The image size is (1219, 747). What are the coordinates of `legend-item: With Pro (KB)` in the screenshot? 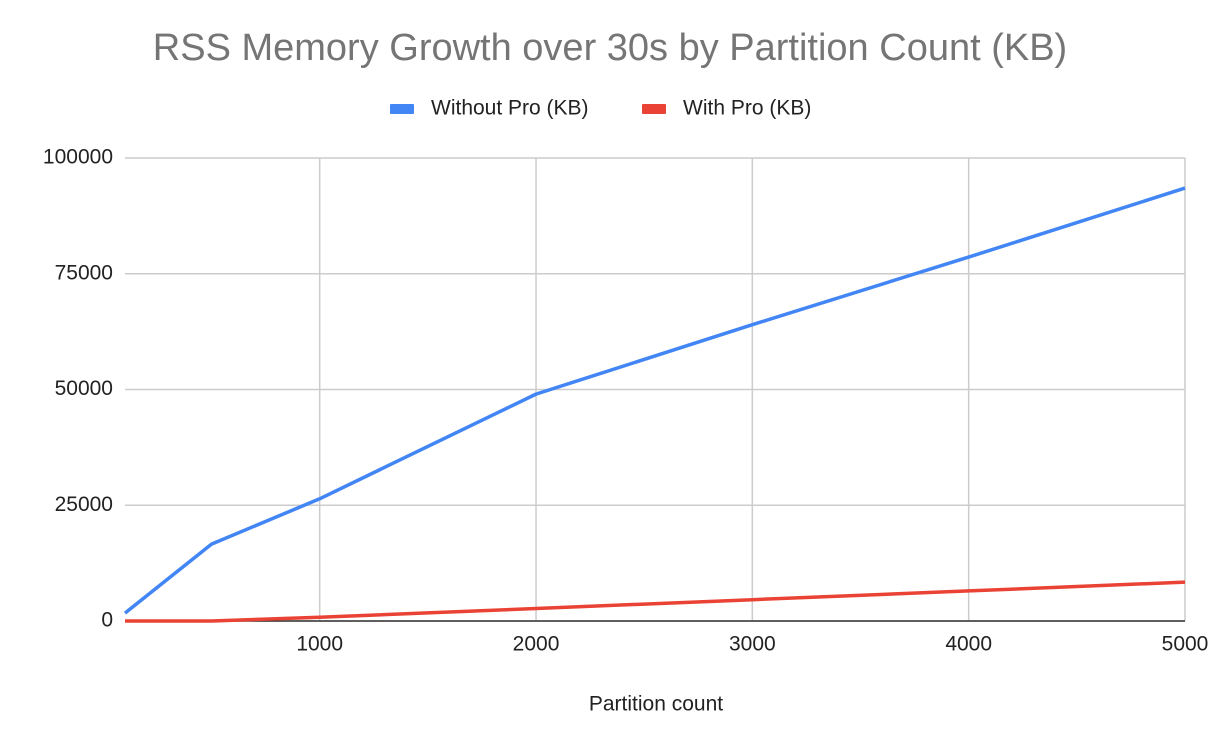 It's located at (726, 108).